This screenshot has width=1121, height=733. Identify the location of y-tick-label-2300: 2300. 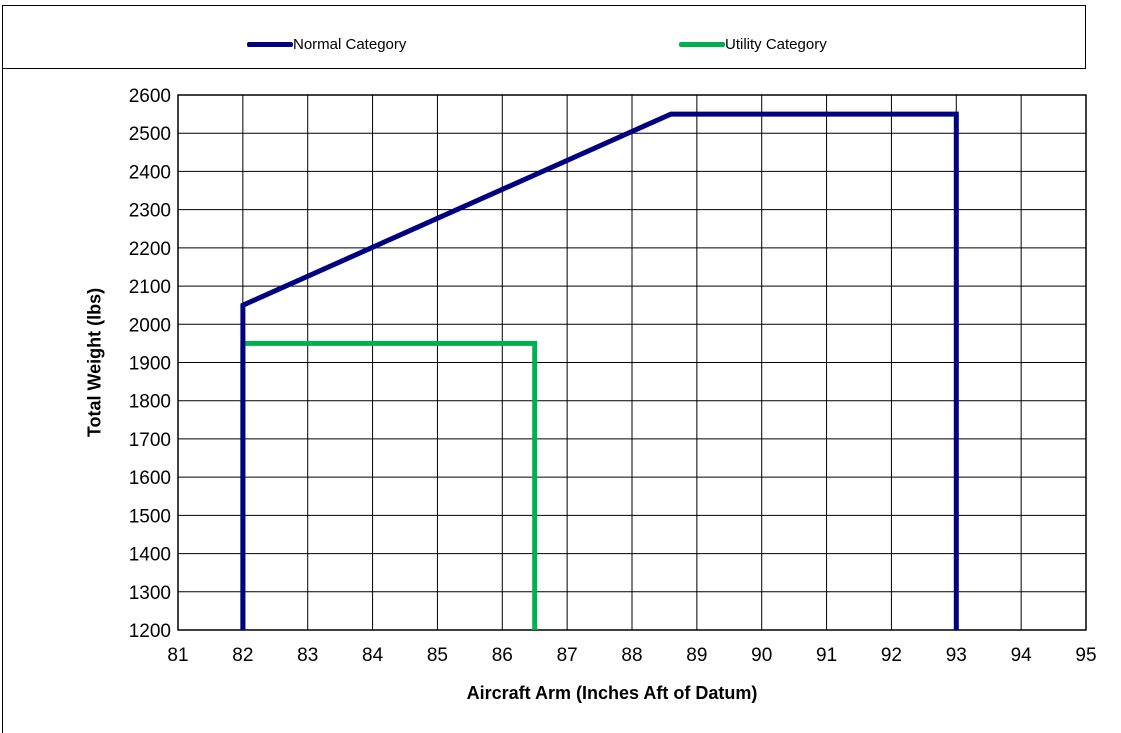
(150, 211).